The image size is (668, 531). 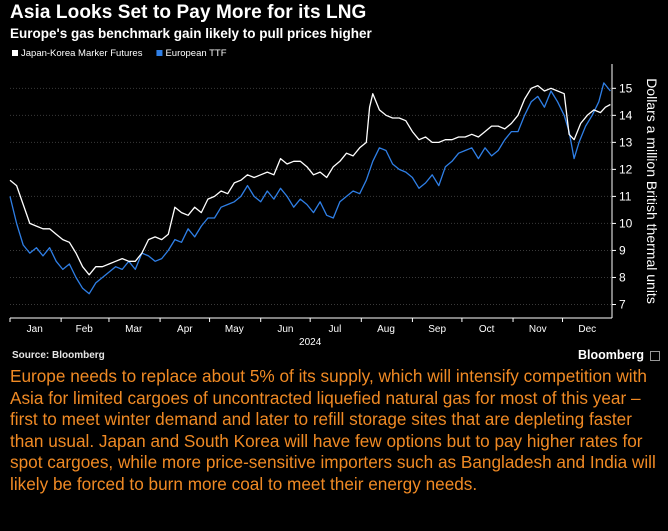 I want to click on legend: Japan-Korea Marker Futures European TTF, so click(x=119, y=53).